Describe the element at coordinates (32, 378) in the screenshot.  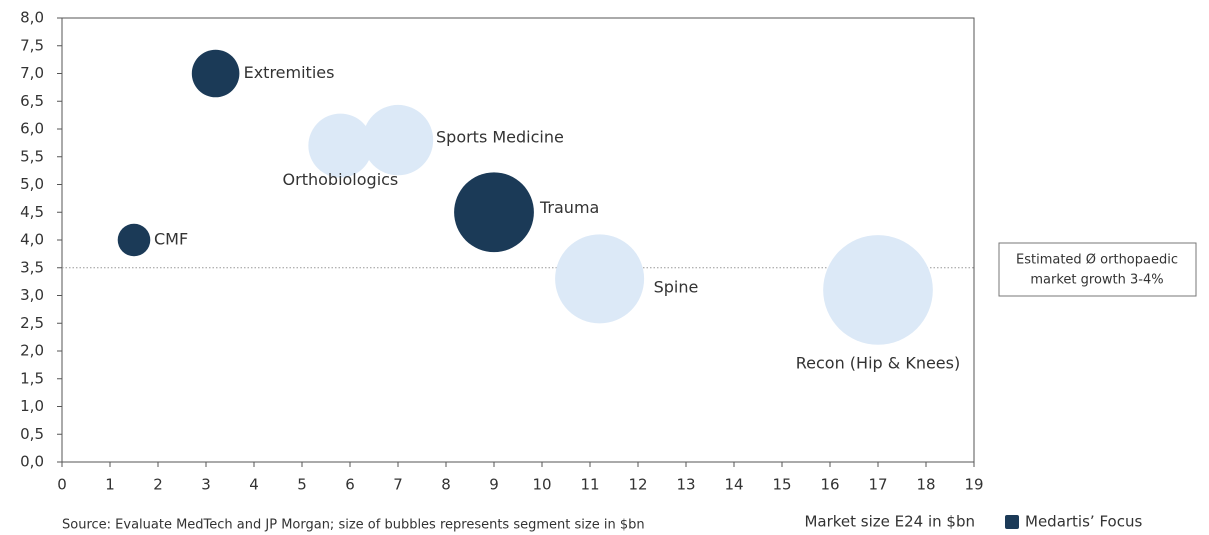
I see `y-tick-label: 1,5` at that location.